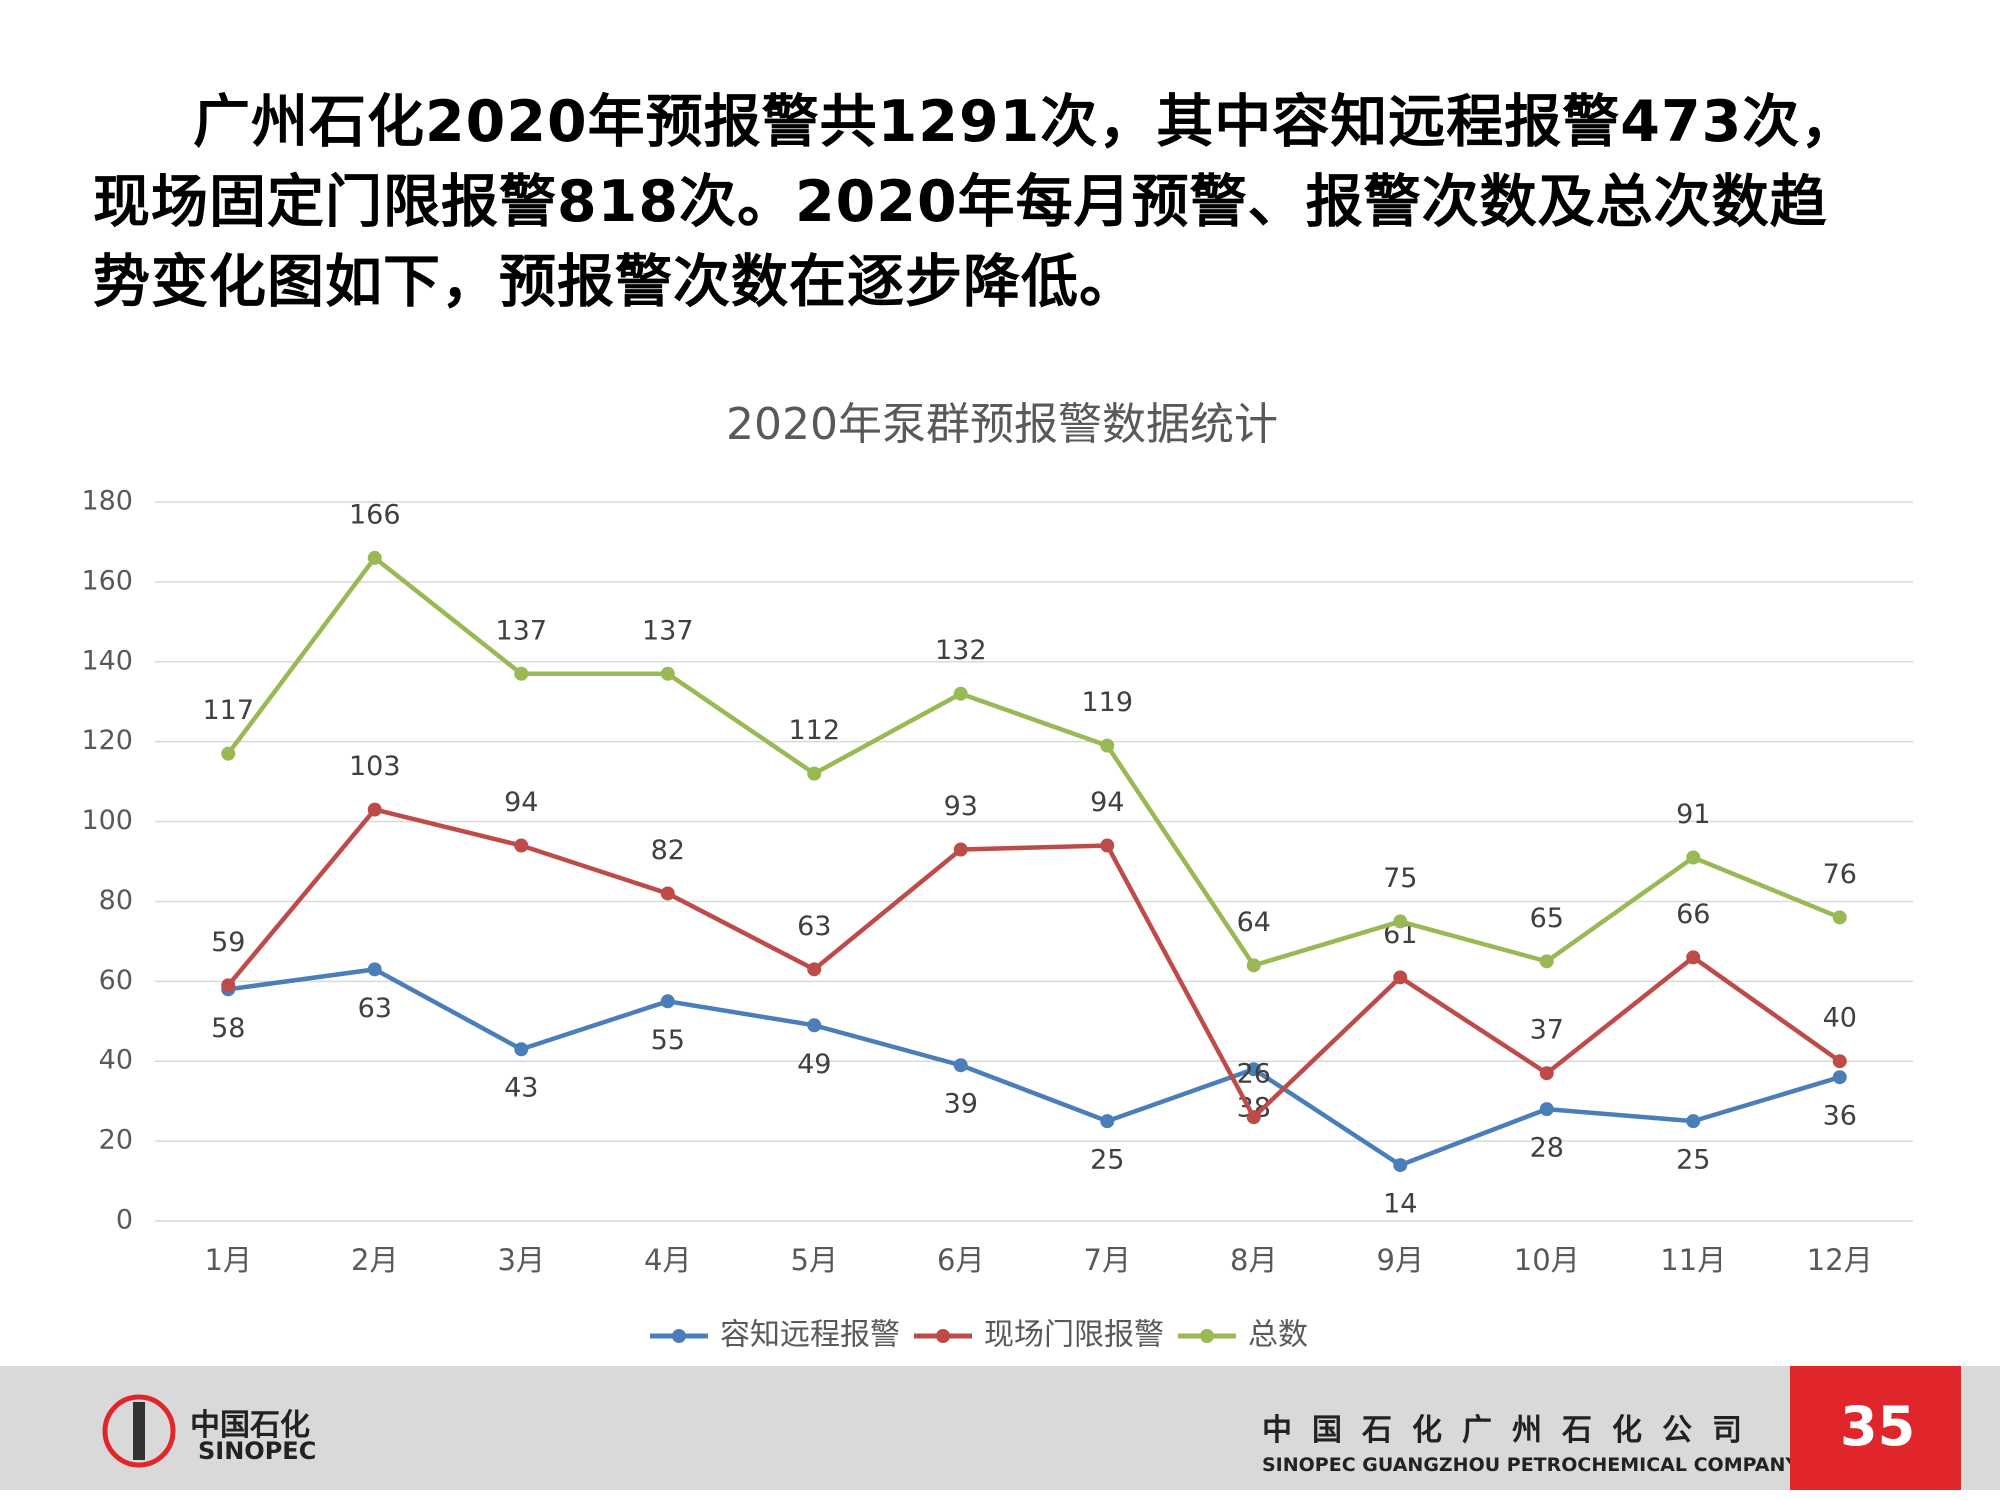 The height and width of the screenshot is (1500, 2000). Describe the element at coordinates (116, 980) in the screenshot. I see `y-tick-label: 60` at that location.